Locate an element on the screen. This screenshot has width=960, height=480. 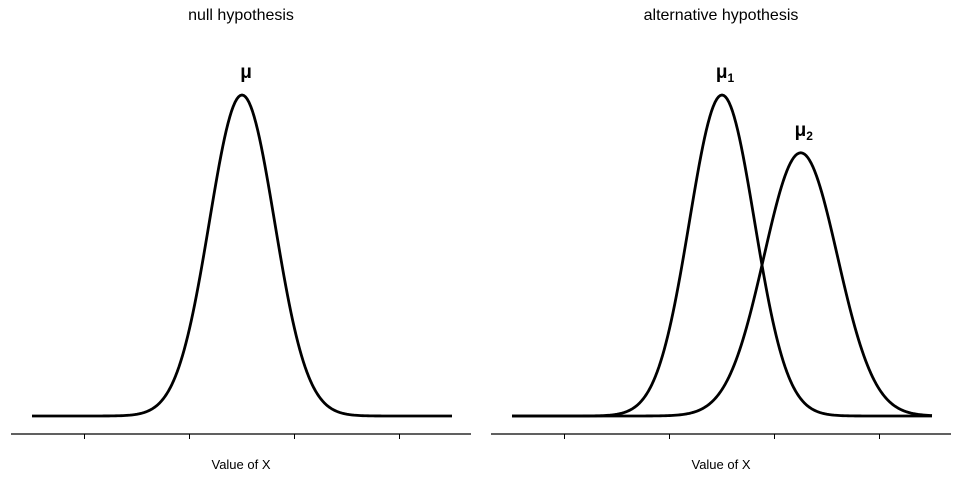
peak-label-1: μ1 is located at coordinates (725, 73).